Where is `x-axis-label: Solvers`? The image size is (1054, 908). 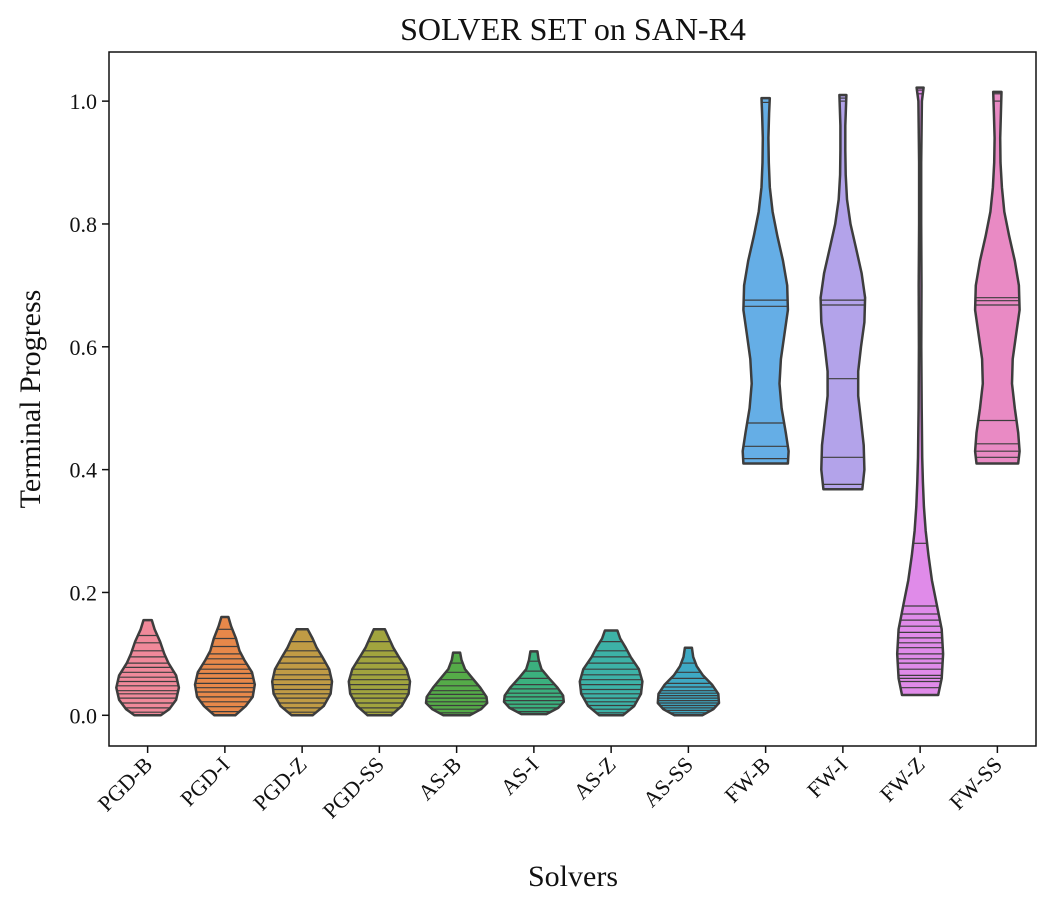 x-axis-label: Solvers is located at coordinates (573, 876).